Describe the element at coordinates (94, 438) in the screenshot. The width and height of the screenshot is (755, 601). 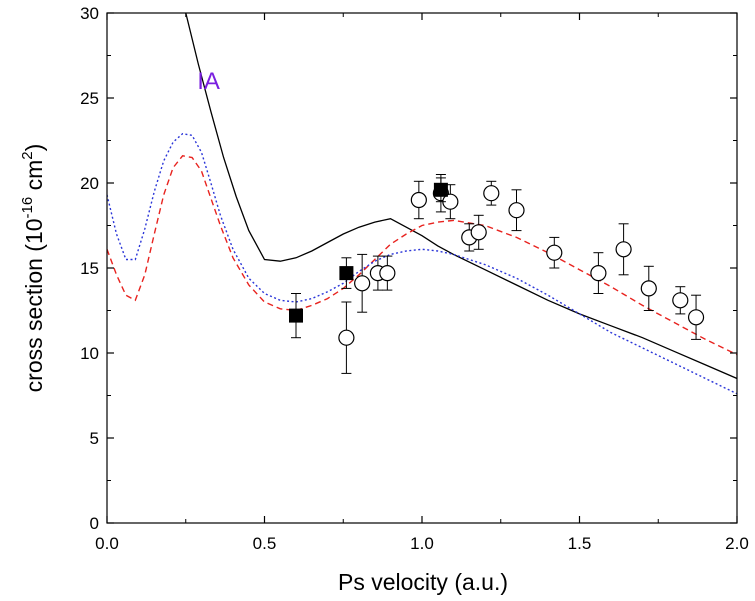
I see `y-tick-label: 5` at that location.